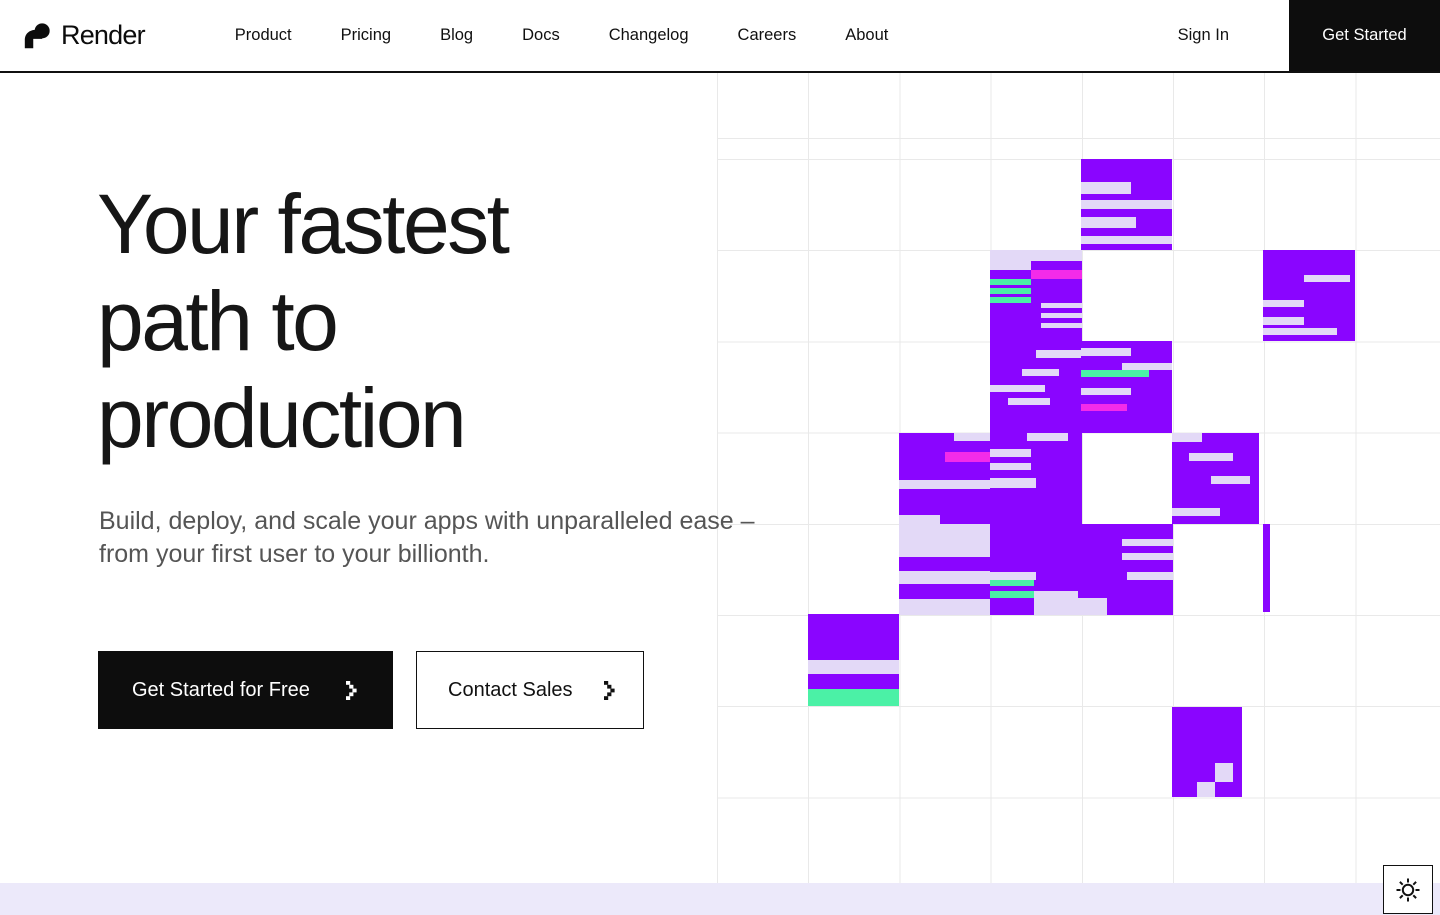  I want to click on theme-toggle-button, so click(1408, 889).